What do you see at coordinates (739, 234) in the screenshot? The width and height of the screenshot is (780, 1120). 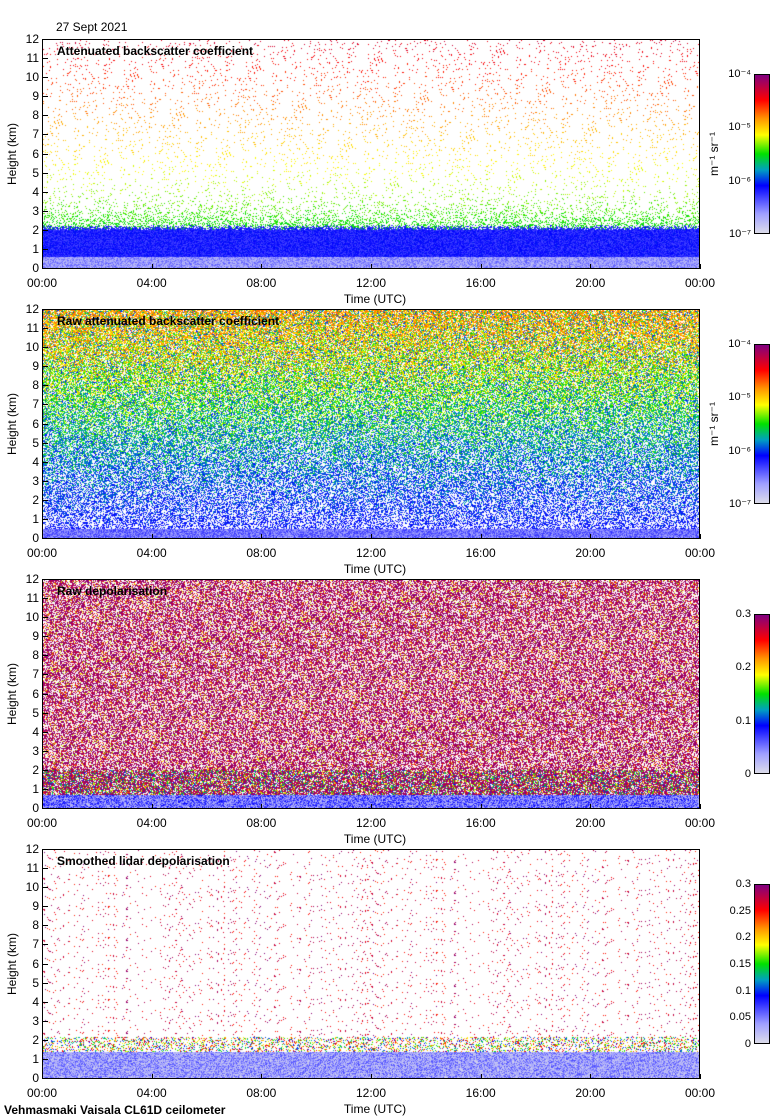 I see `colorbar-tick-label: 10⁻⁷` at bounding box center [739, 234].